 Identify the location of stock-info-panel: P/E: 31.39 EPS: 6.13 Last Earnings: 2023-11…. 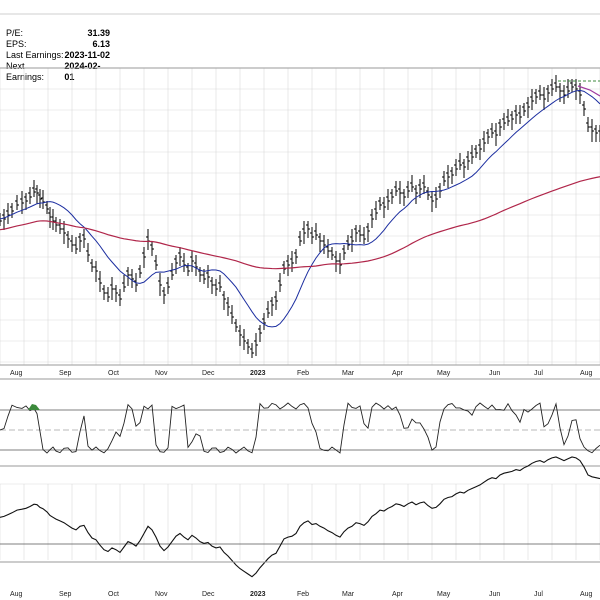
(58, 55).